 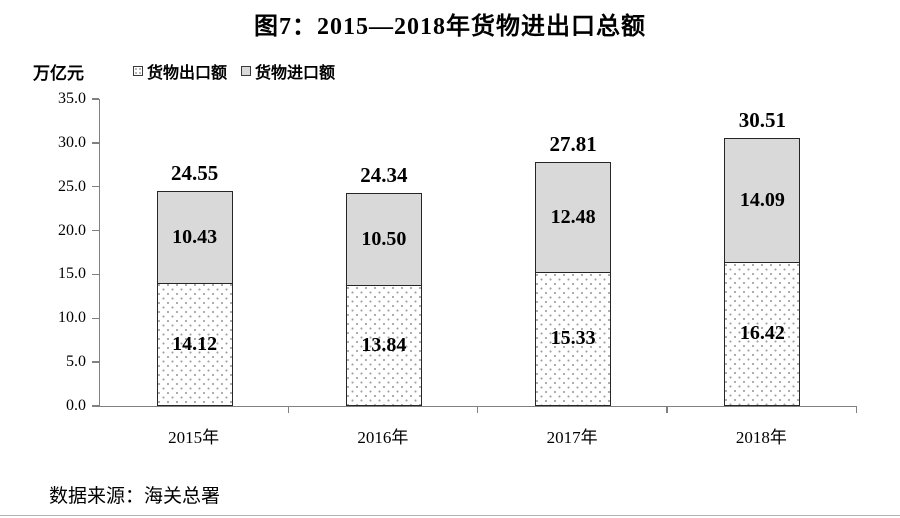 I want to click on y-axis-tick-label: 35.0, so click(x=72, y=98).